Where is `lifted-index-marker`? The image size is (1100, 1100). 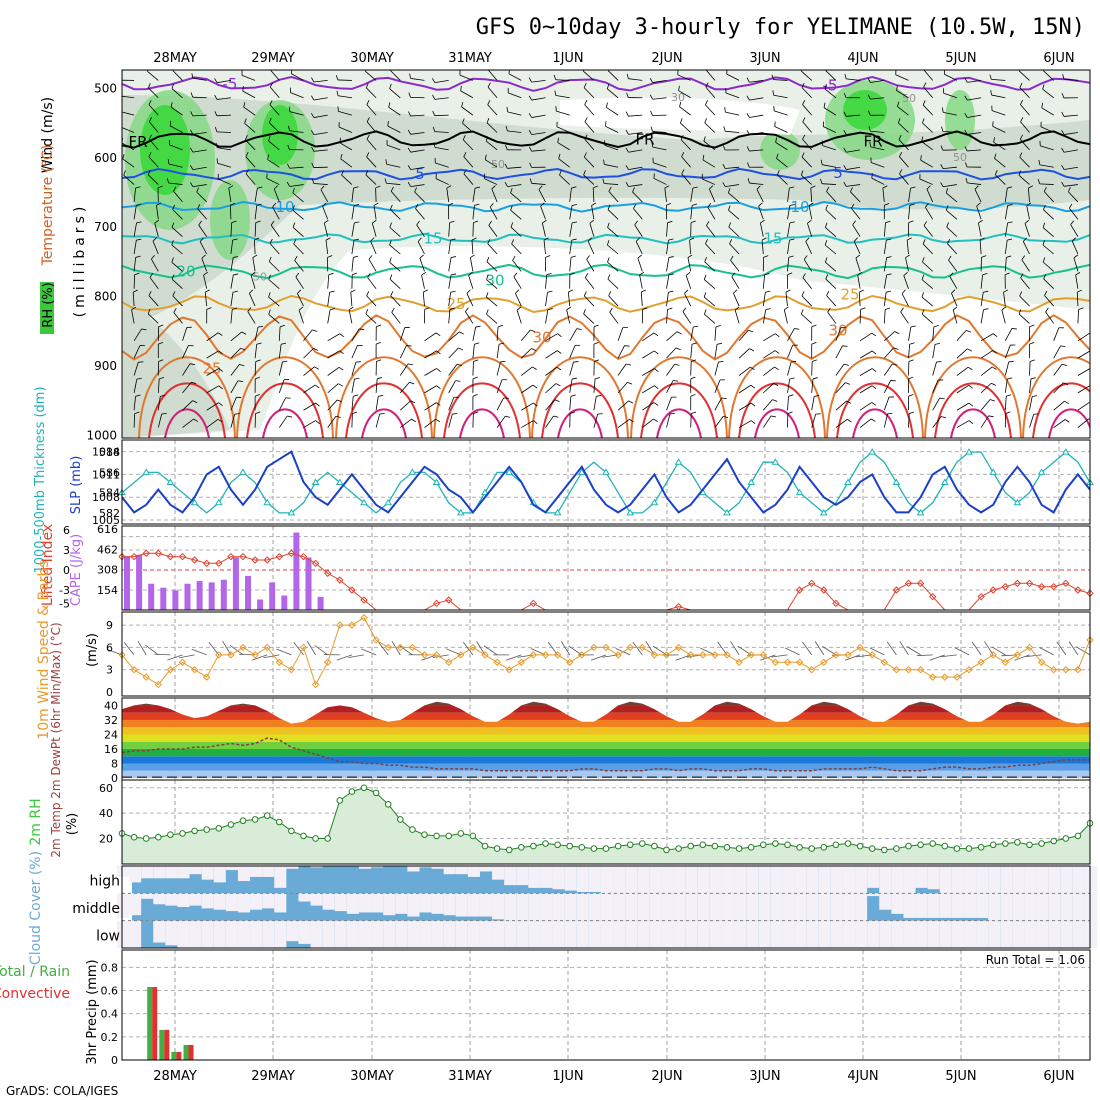
lifted-index-marker is located at coordinates (340, 580).